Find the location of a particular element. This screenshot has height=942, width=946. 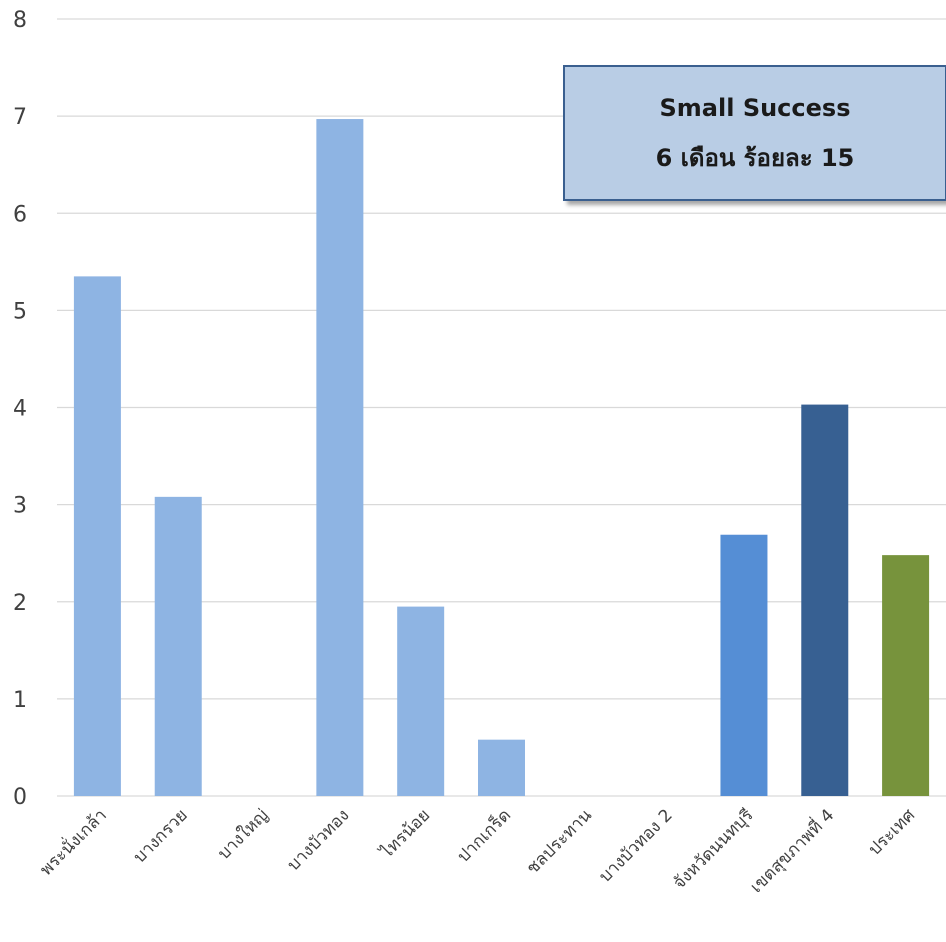

x-tick-label: บางบัวทอง 2 is located at coordinates (635, 845).